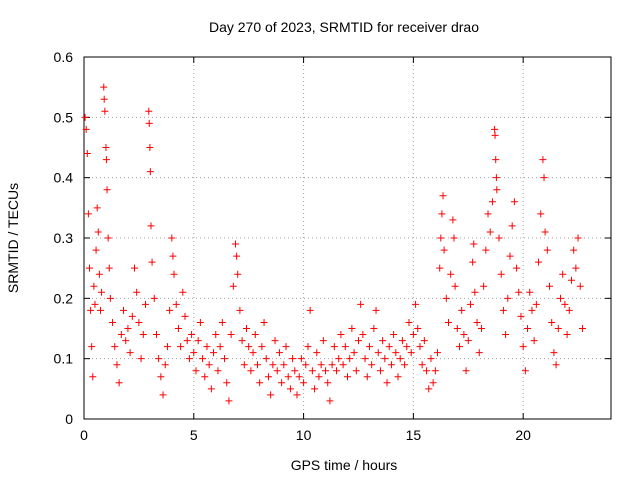 The height and width of the screenshot is (480, 640). I want to click on y-tick-label: 0.5, so click(64, 117).